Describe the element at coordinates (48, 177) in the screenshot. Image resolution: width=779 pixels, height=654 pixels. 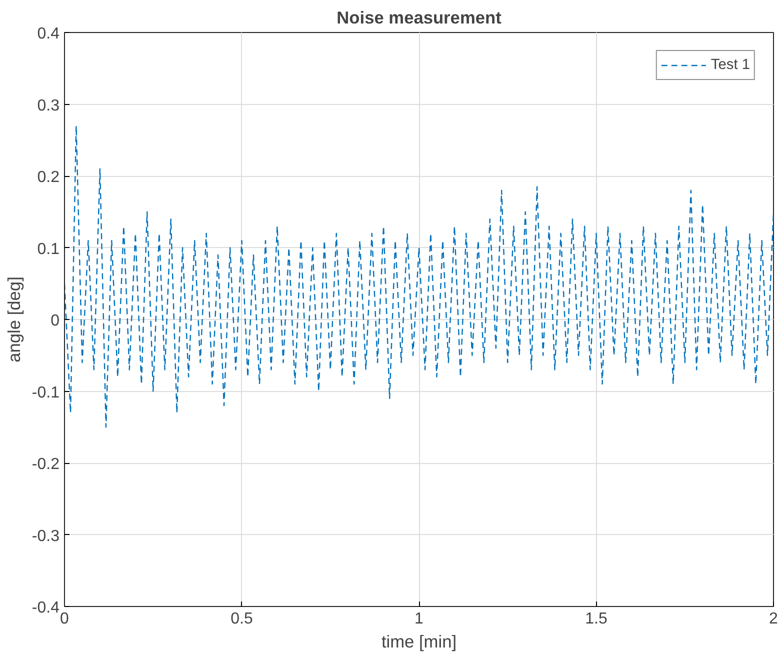
I see `y-tick-label: 0.2` at that location.